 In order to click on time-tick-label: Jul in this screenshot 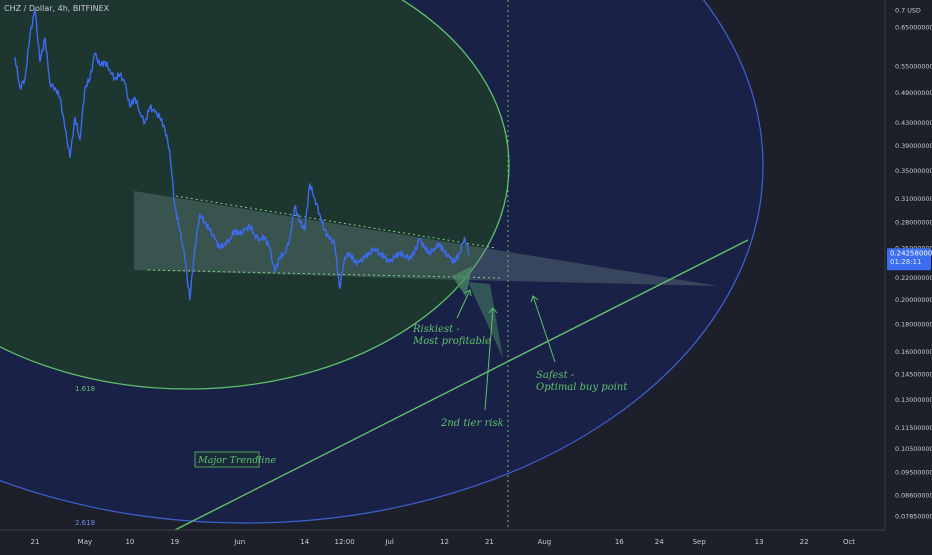, I will do `click(389, 542)`.